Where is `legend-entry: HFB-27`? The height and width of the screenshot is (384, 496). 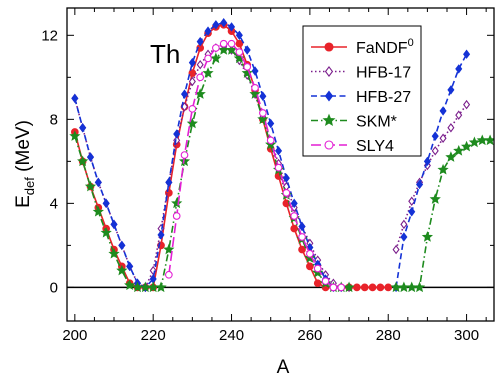
legend-entry: HFB-27 is located at coordinates (361, 97).